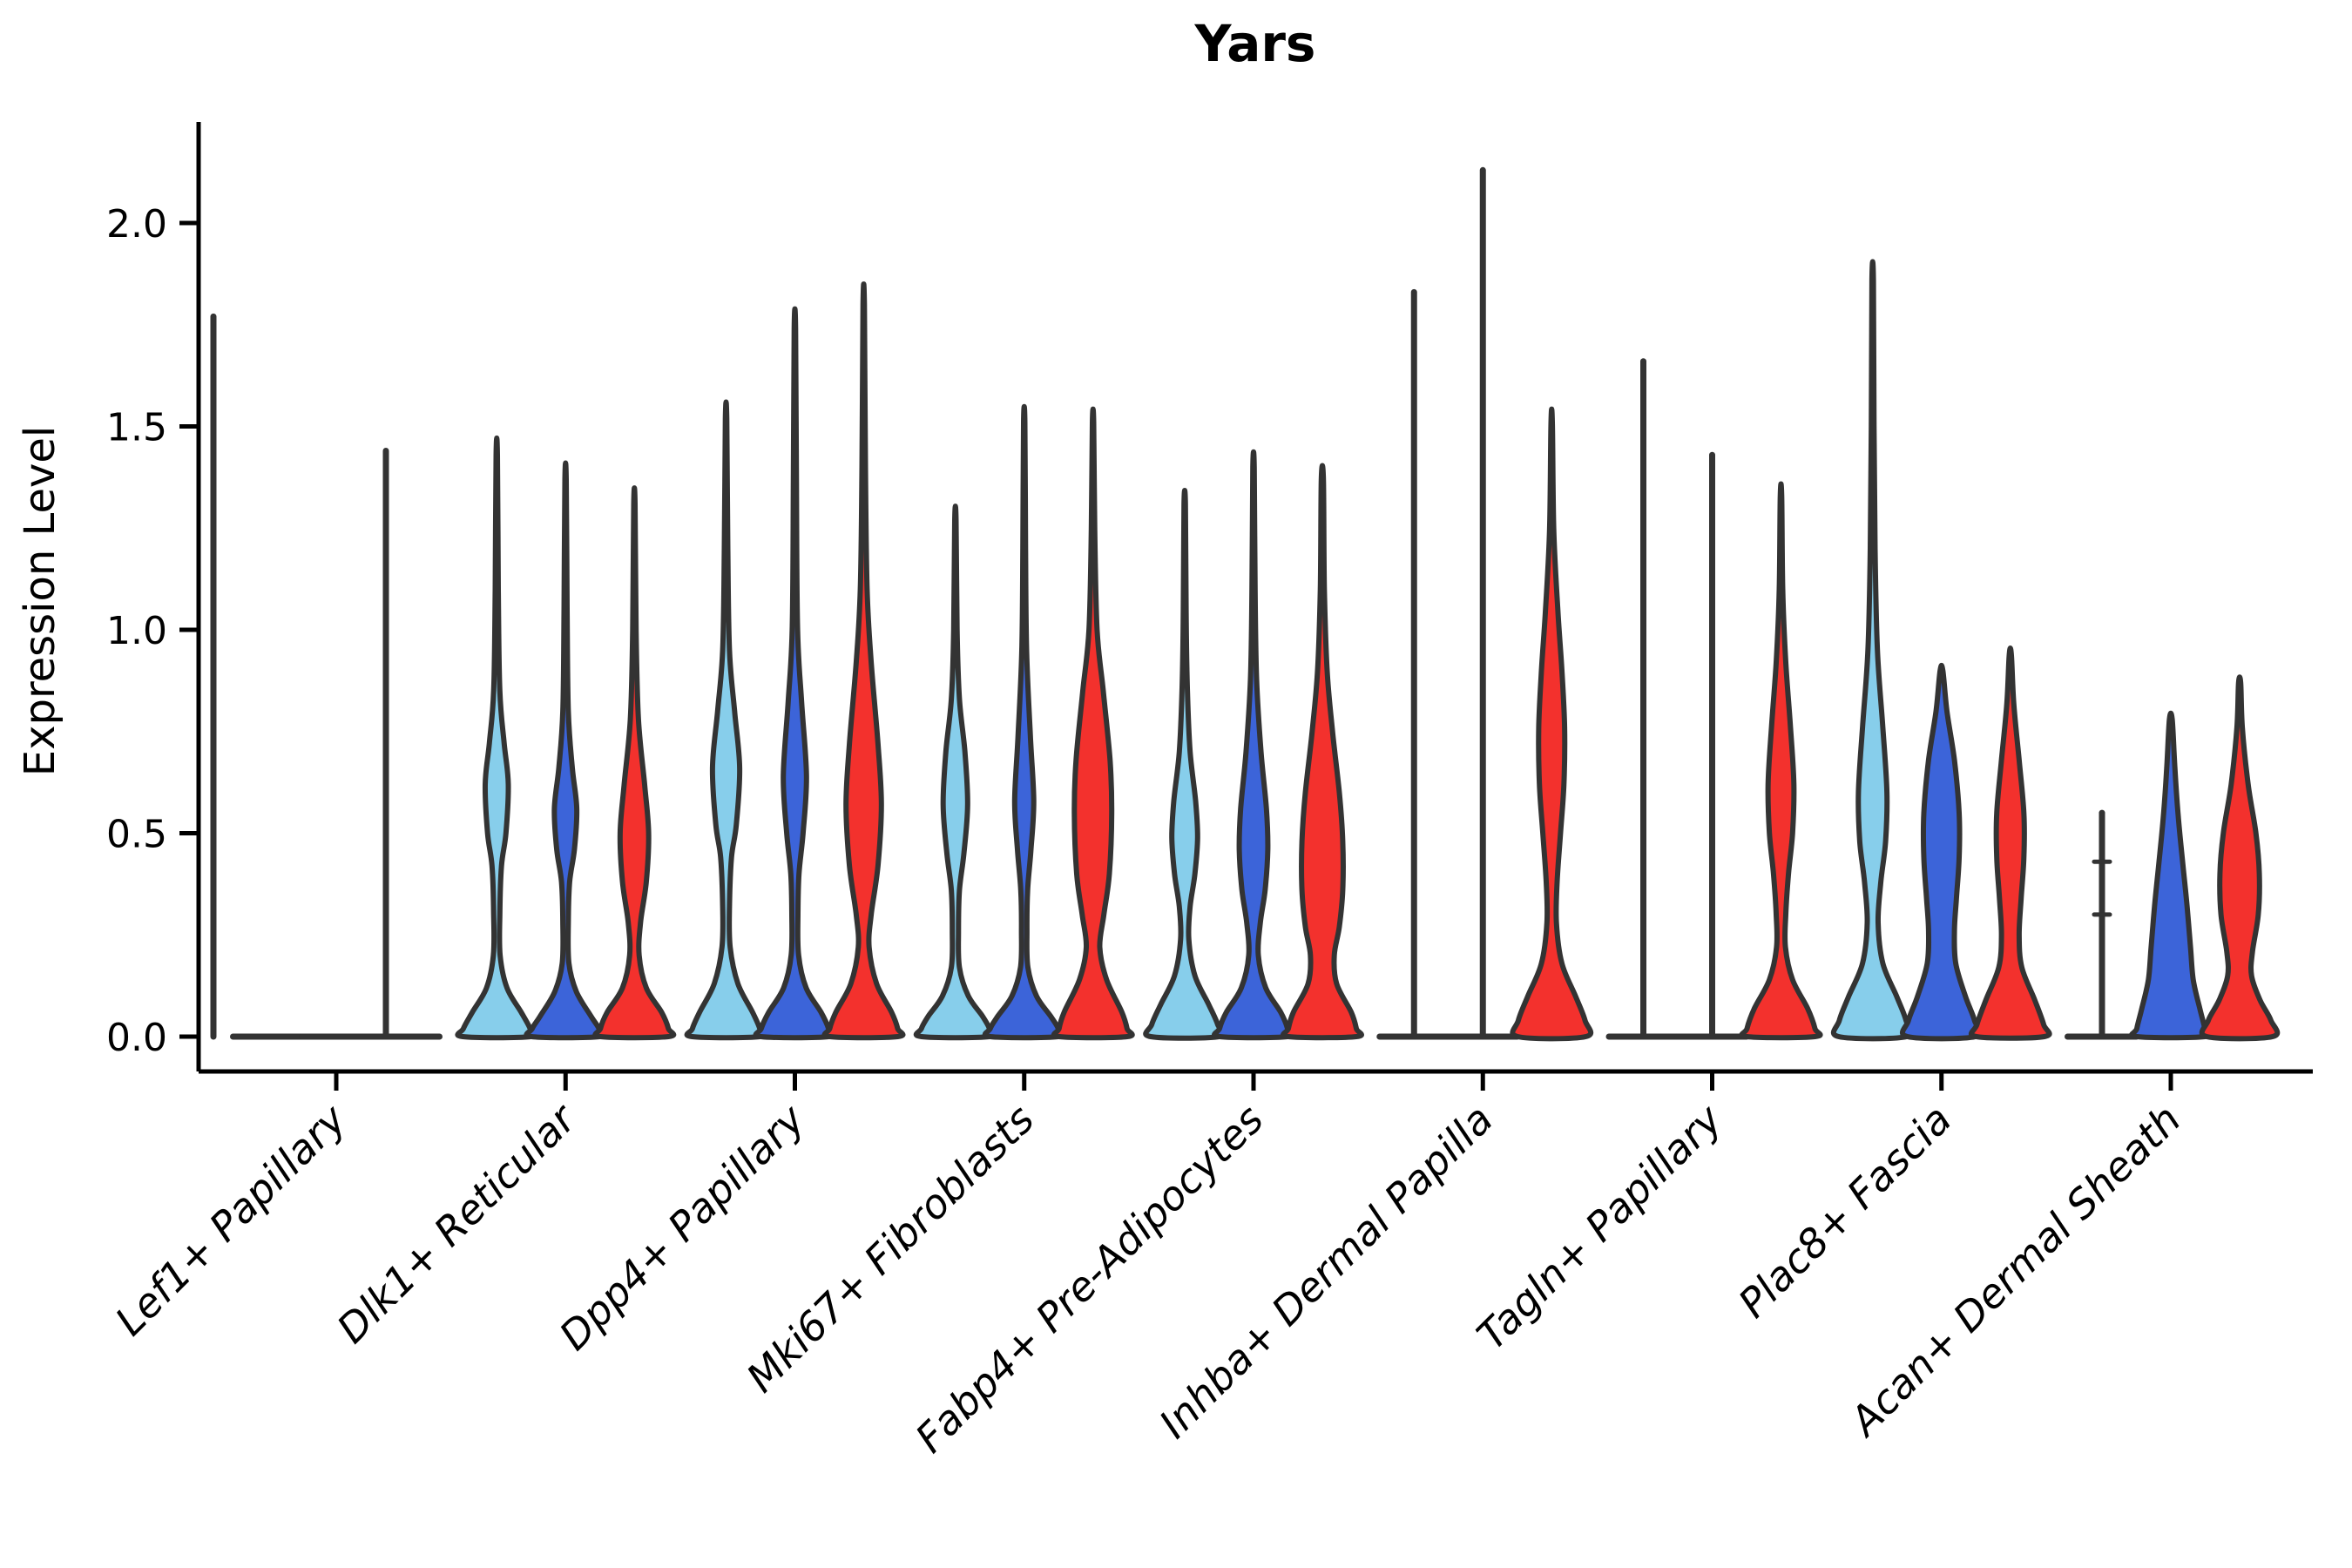 The width and height of the screenshot is (2352, 1568). I want to click on x-tick-label: Plac8+ Fascia, so click(1845, 1211).